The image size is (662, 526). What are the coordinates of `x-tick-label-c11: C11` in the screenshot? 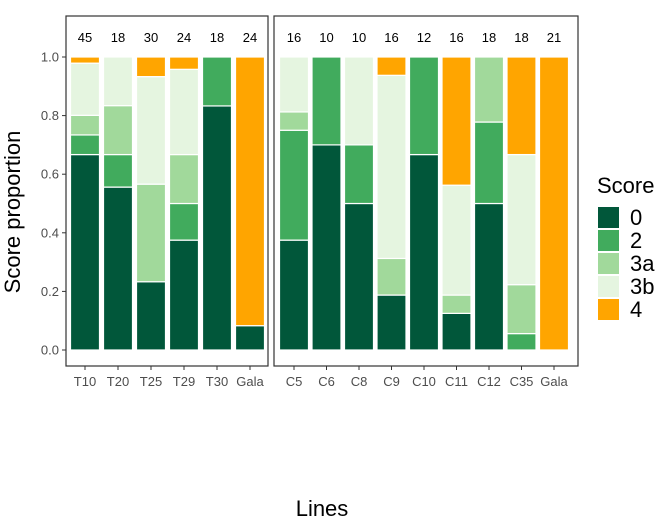 It's located at (456, 381).